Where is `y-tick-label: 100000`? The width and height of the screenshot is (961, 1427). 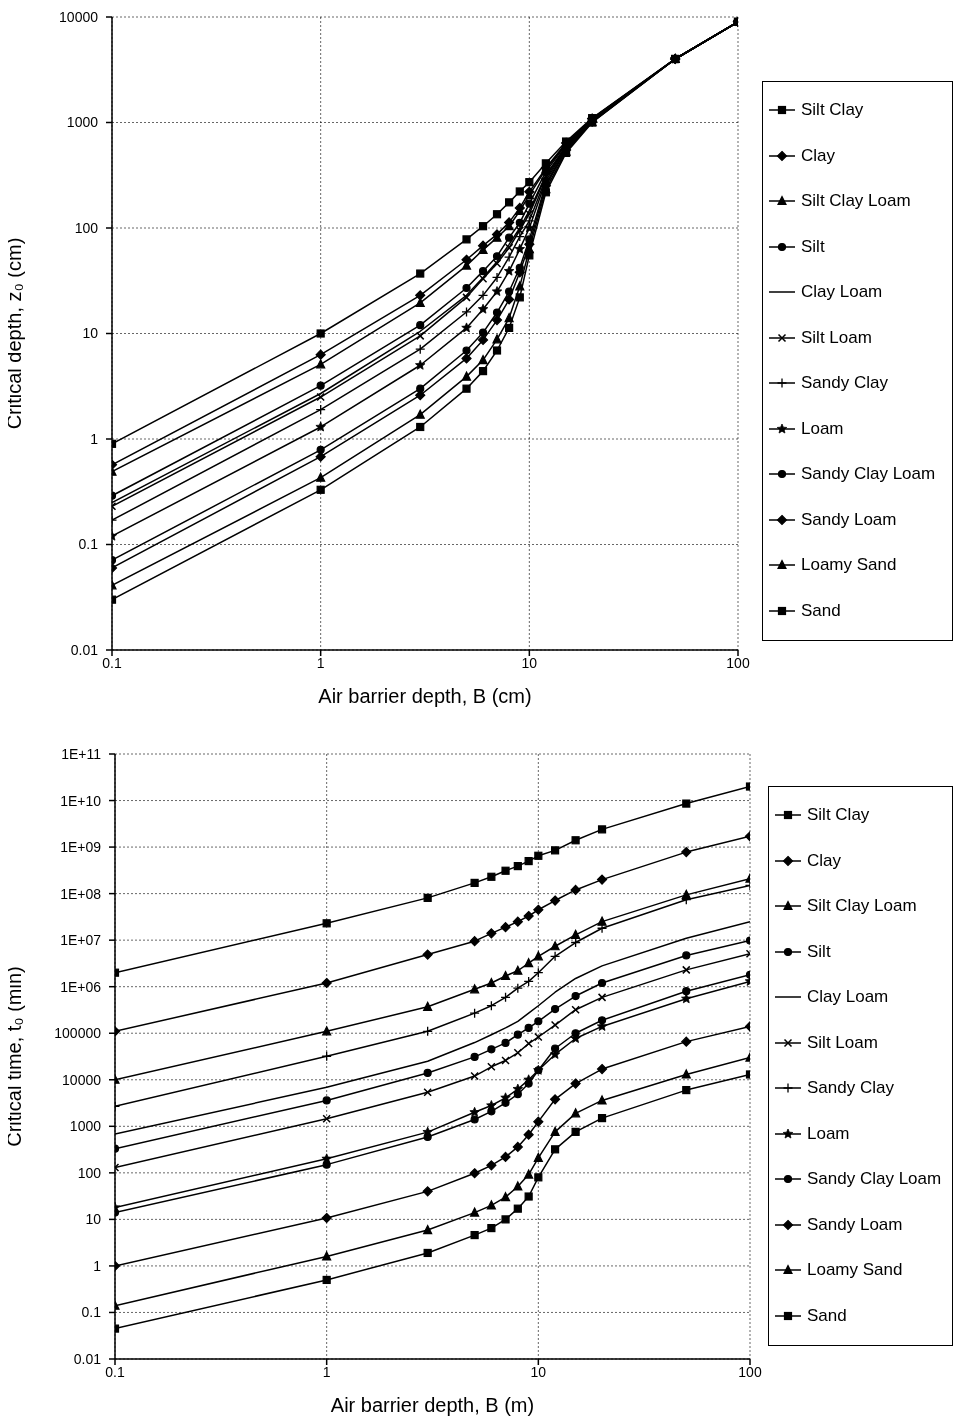
y-tick-label: 100000 is located at coordinates (78, 1033).